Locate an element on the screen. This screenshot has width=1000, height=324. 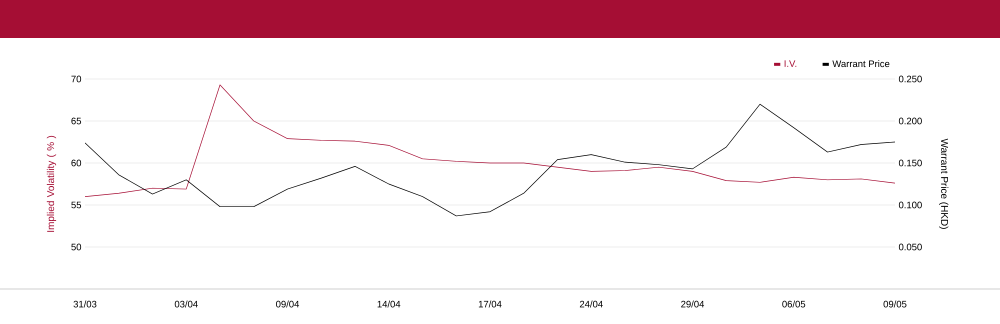
x-tick-label: 29/04 is located at coordinates (692, 304).